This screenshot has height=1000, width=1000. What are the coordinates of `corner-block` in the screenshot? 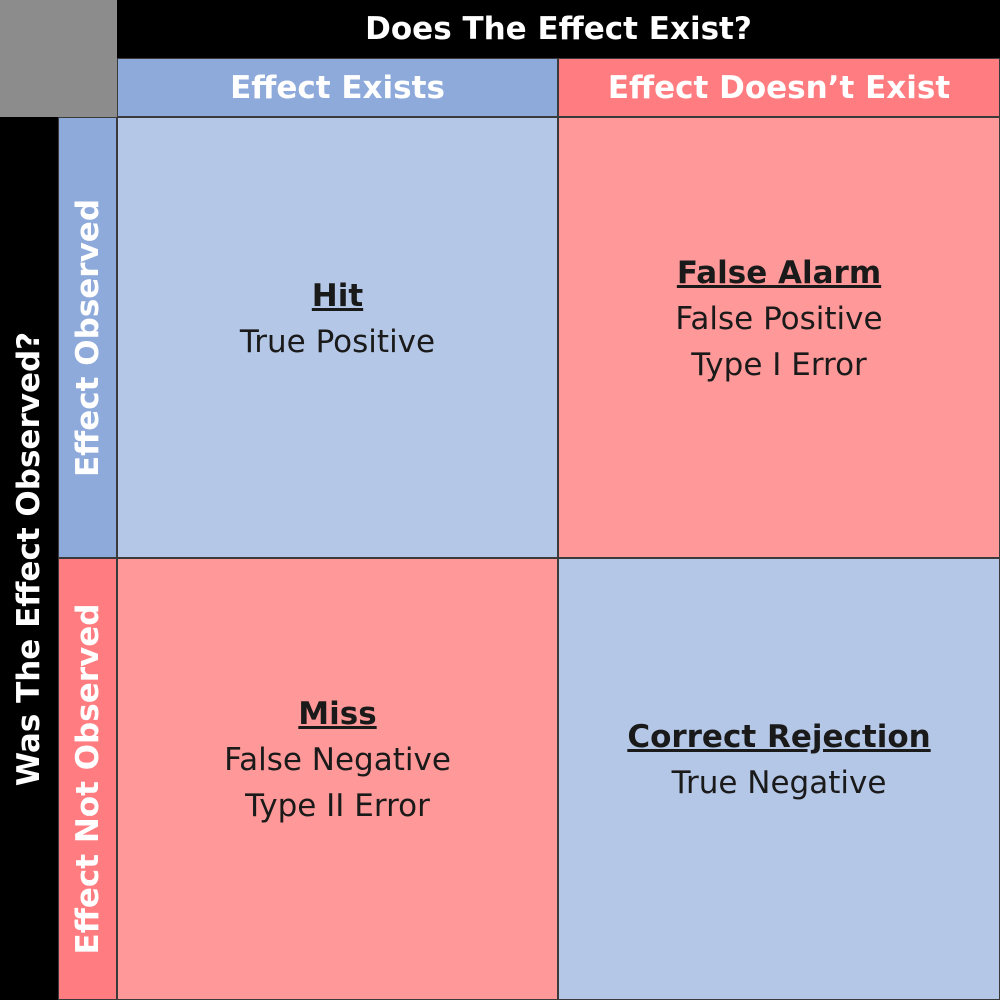 It's located at (58, 58).